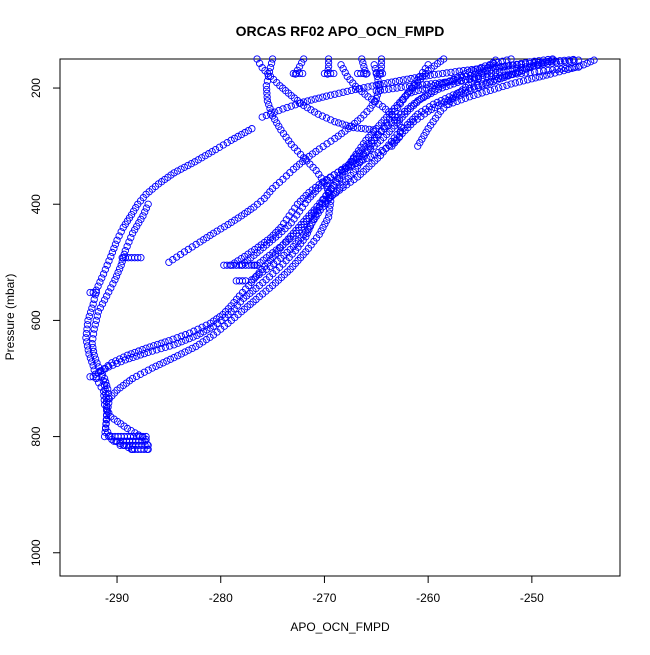 This screenshot has width=650, height=655. I want to click on y-tick-label: 600, so click(36, 320).